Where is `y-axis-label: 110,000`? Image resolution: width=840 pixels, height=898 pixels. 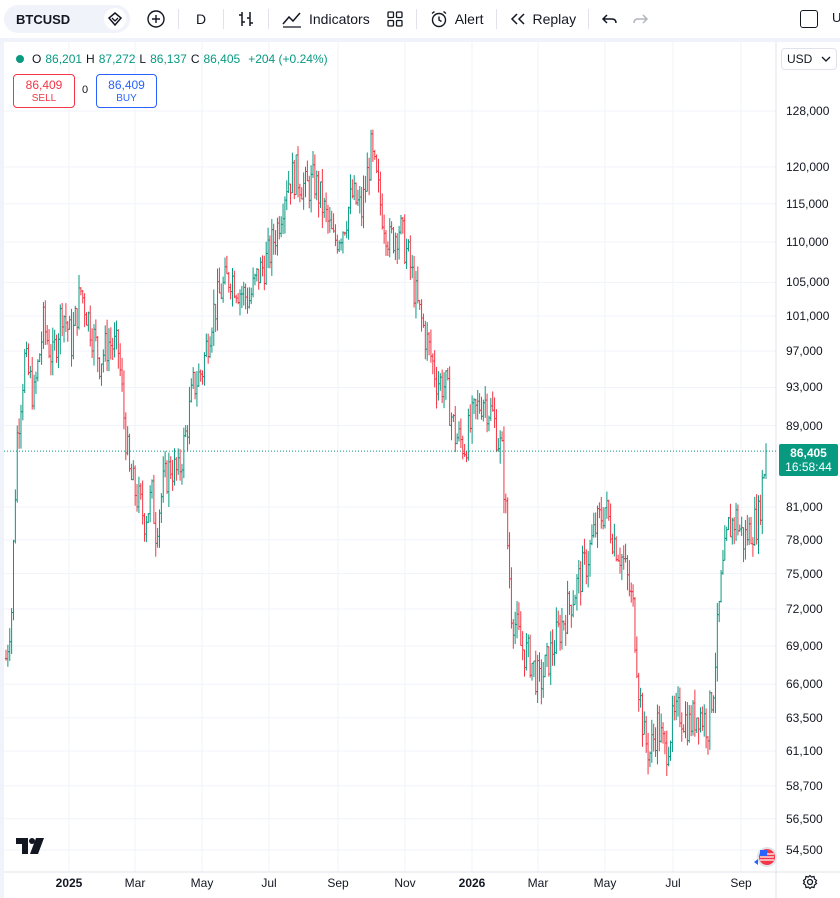
y-axis-label: 110,000 is located at coordinates (807, 242).